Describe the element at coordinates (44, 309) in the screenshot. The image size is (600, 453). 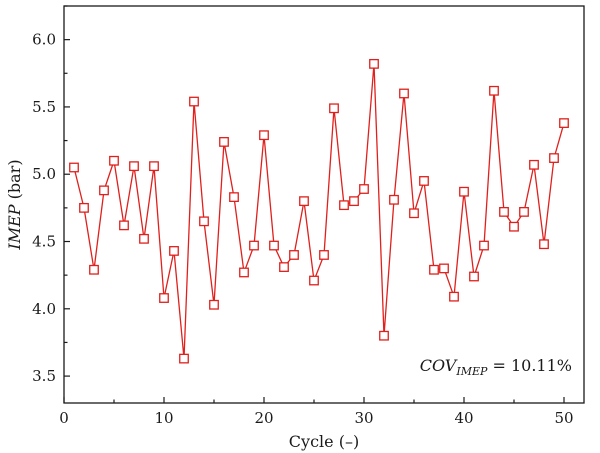
I see `y-tick-label: 4.0` at that location.